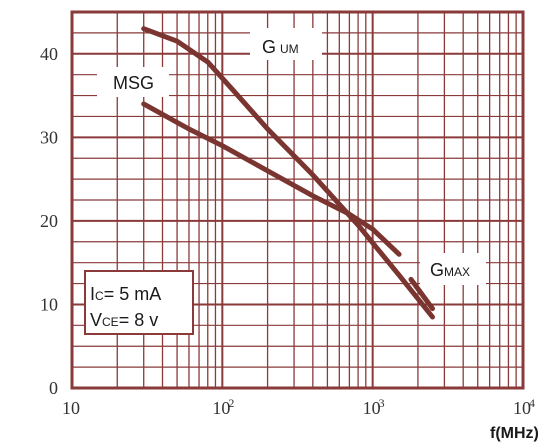 The width and height of the screenshot is (554, 445). What do you see at coordinates (374, 407) in the screenshot?
I see `x-tick-label: 10³` at bounding box center [374, 407].